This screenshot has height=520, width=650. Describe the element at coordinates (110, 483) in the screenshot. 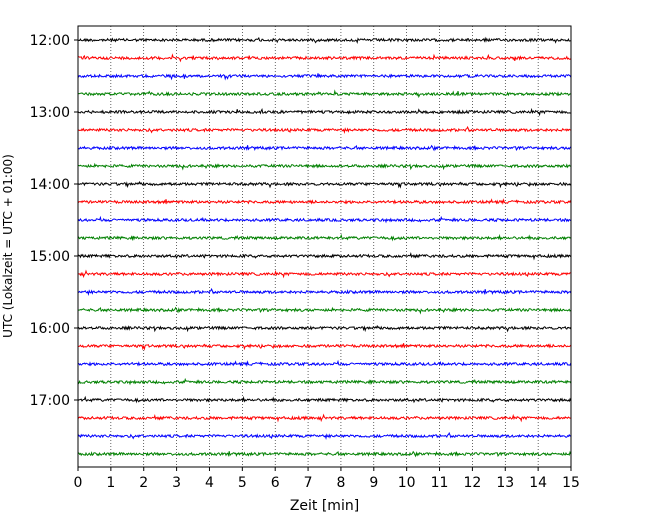

I see `x-tick-label: 1` at that location.